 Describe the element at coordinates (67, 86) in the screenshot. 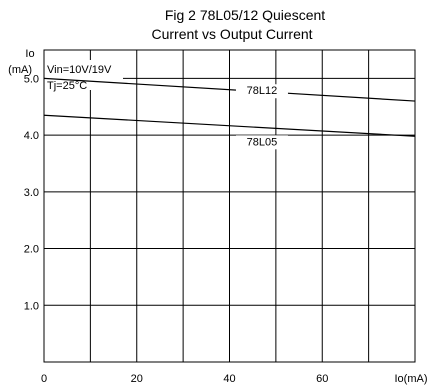

I see `conditions-line2: Tj=25°C` at that location.